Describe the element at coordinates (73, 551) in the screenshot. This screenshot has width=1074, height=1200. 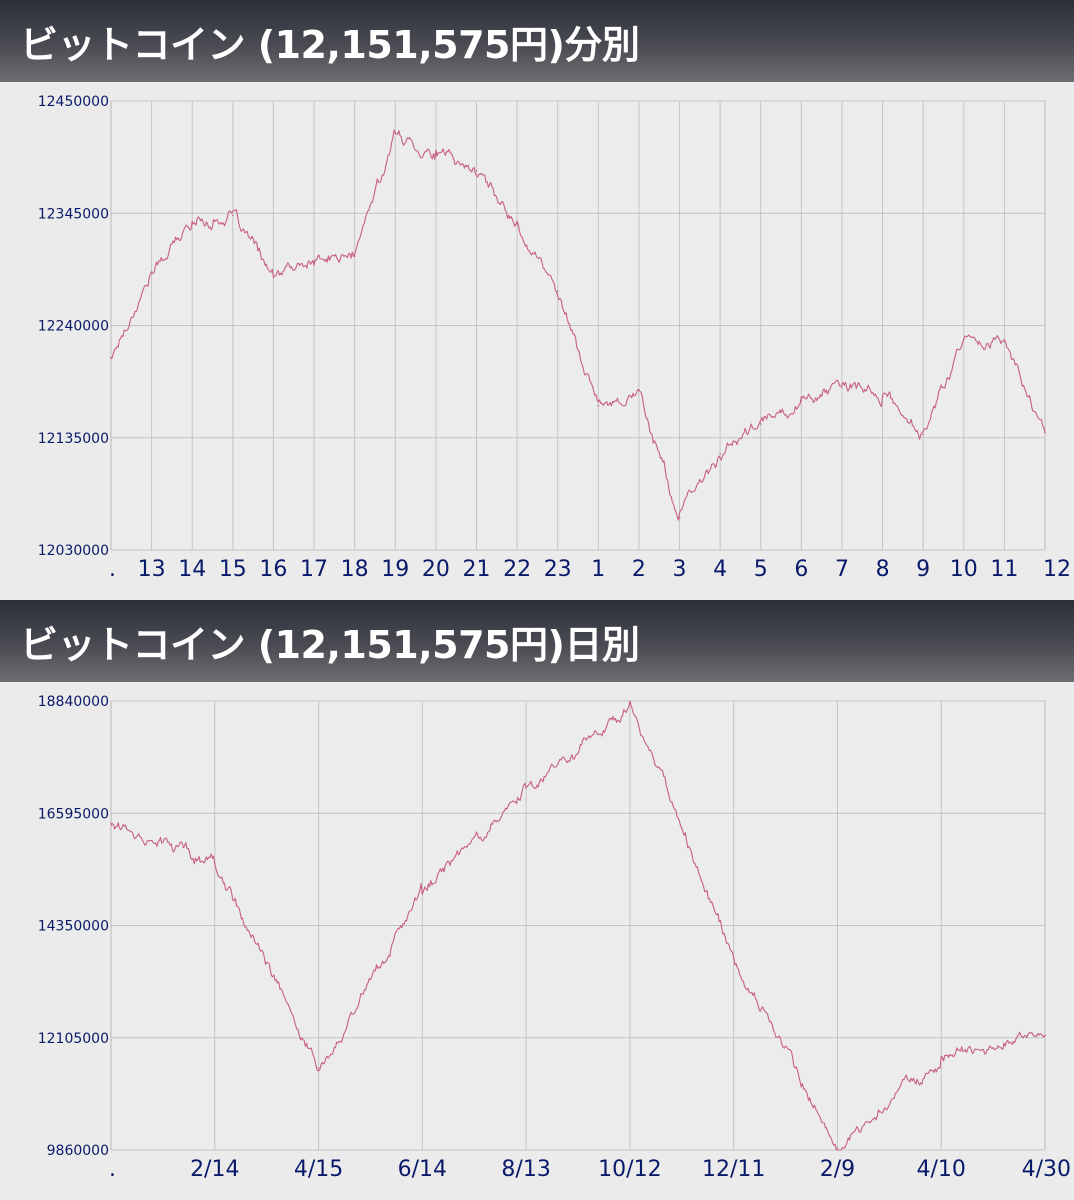
I see `y-tick-label: 12030000` at that location.